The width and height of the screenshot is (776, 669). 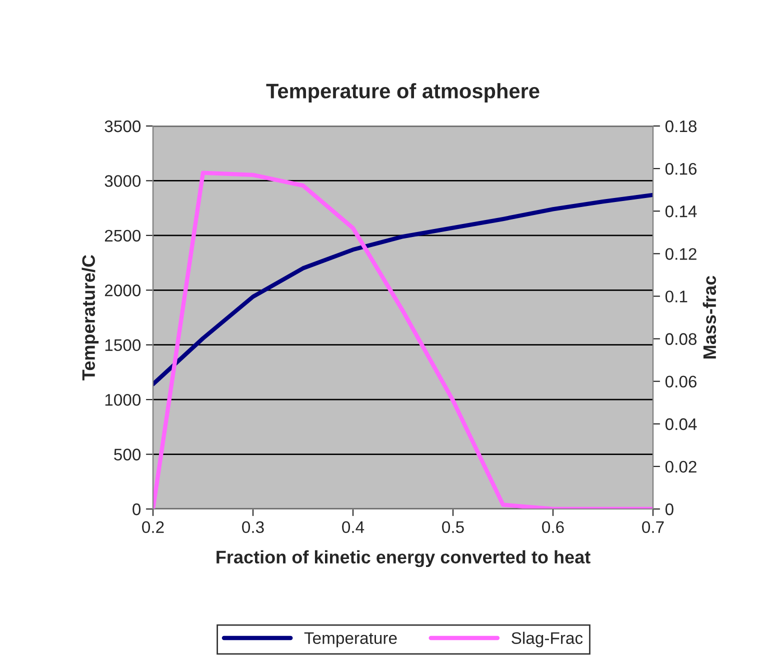 What do you see at coordinates (681, 212) in the screenshot?
I see `y2-tick-label: 0.14` at bounding box center [681, 212].